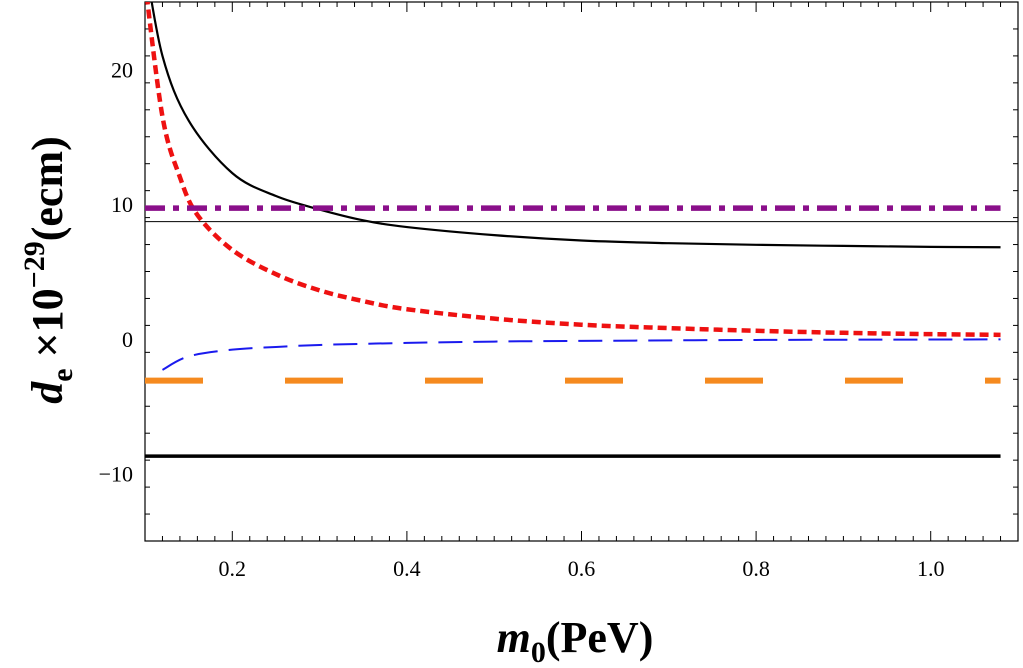 The width and height of the screenshot is (1023, 668). What do you see at coordinates (931, 568) in the screenshot?
I see `x-tick-label: 1.0` at bounding box center [931, 568].